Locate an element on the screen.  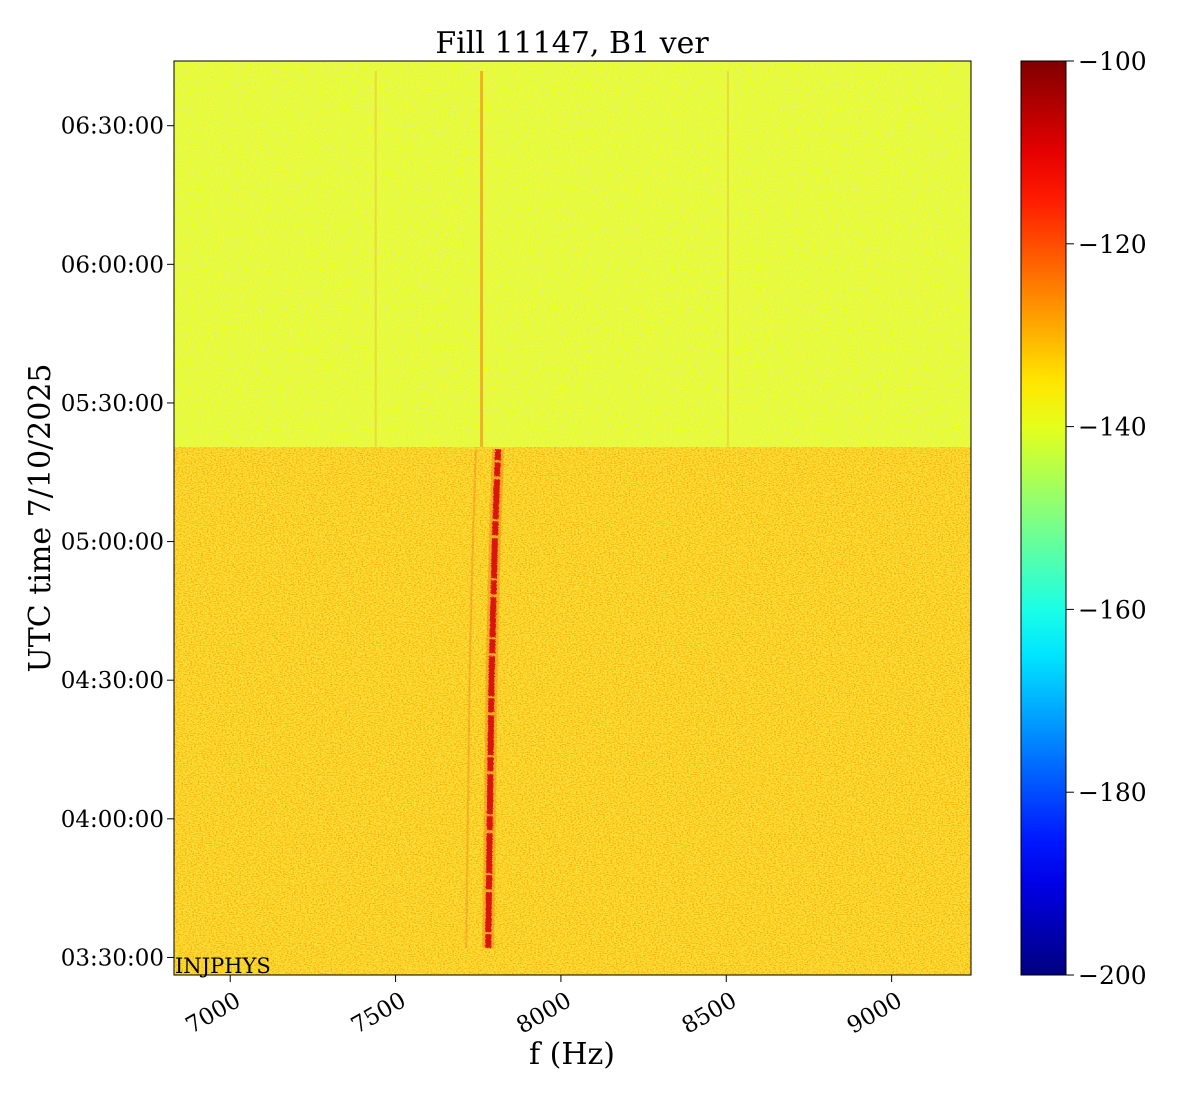
colorbar-tick-label: −180 is located at coordinates (1112, 792).